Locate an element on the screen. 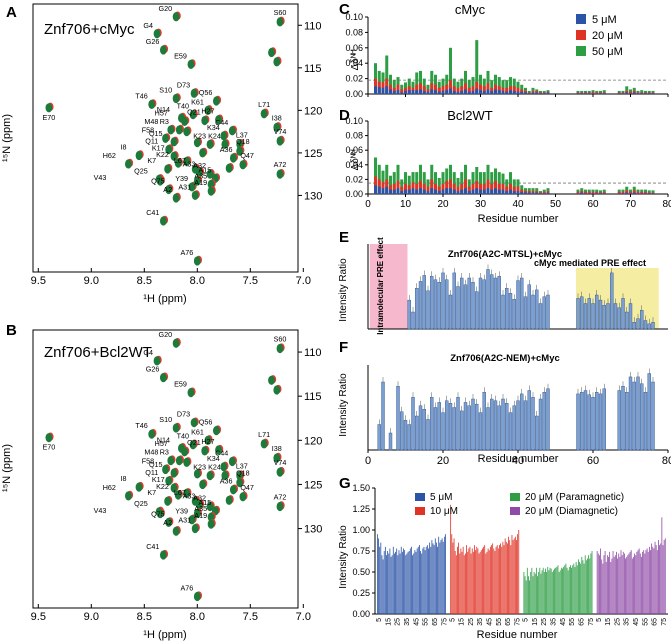  nmr-y-tick-label: 125 is located at coordinates (313, 485).